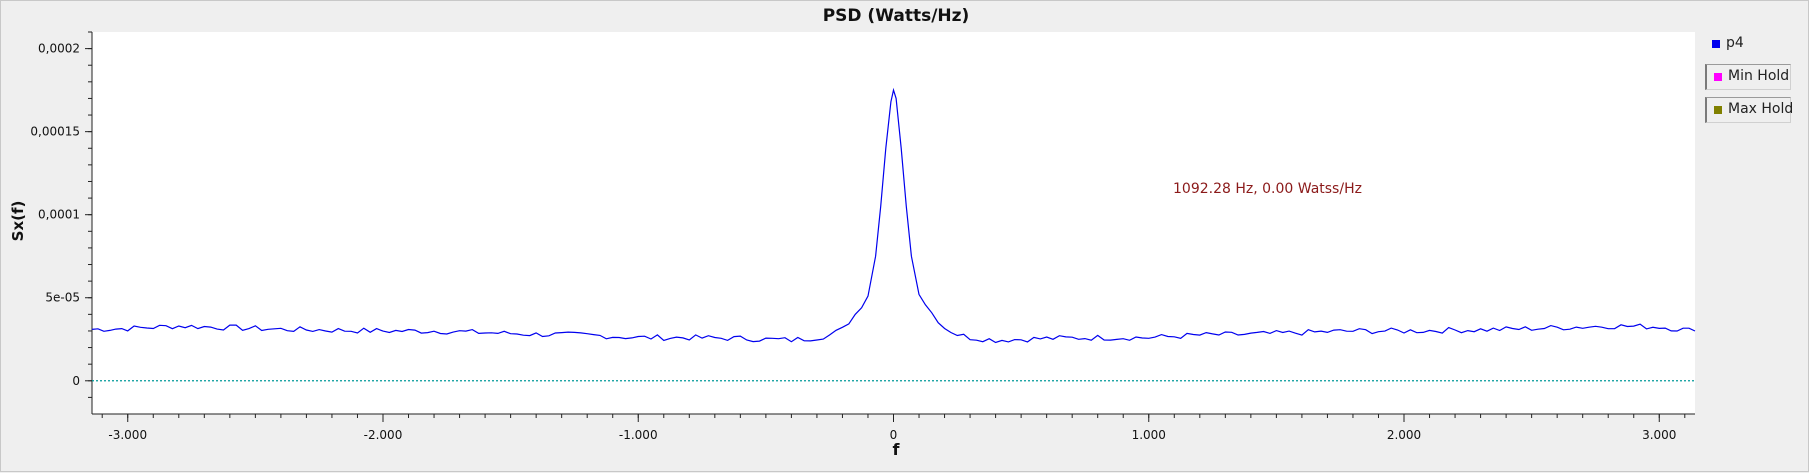  Describe the element at coordinates (1659, 435) in the screenshot. I see `x-tick-label: 3.000` at that location.